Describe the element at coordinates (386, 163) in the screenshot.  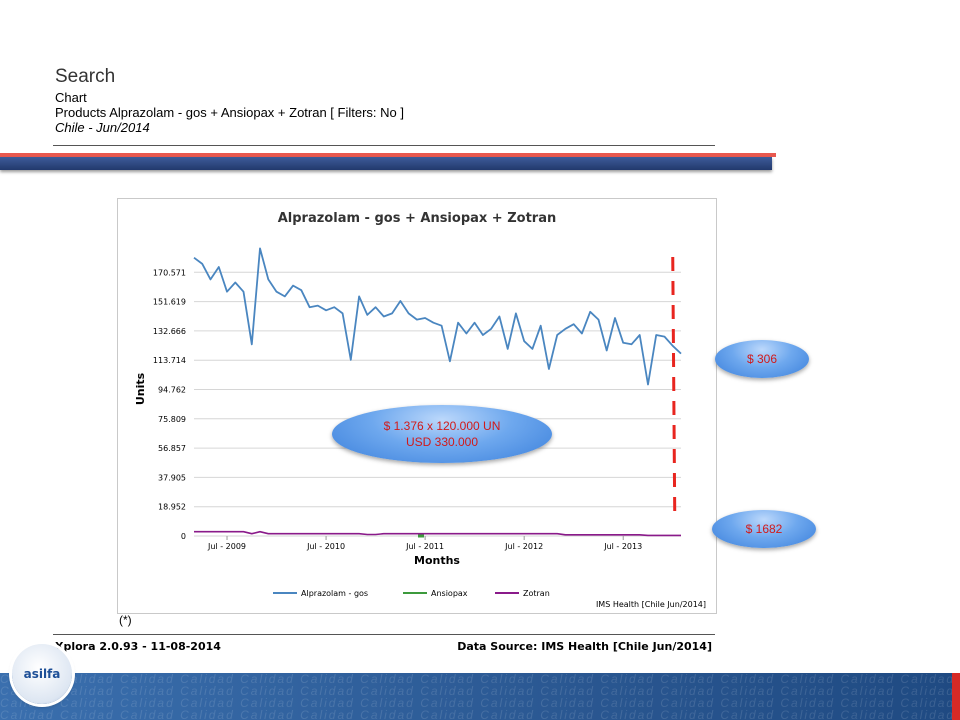
I see `blue-banner` at that location.